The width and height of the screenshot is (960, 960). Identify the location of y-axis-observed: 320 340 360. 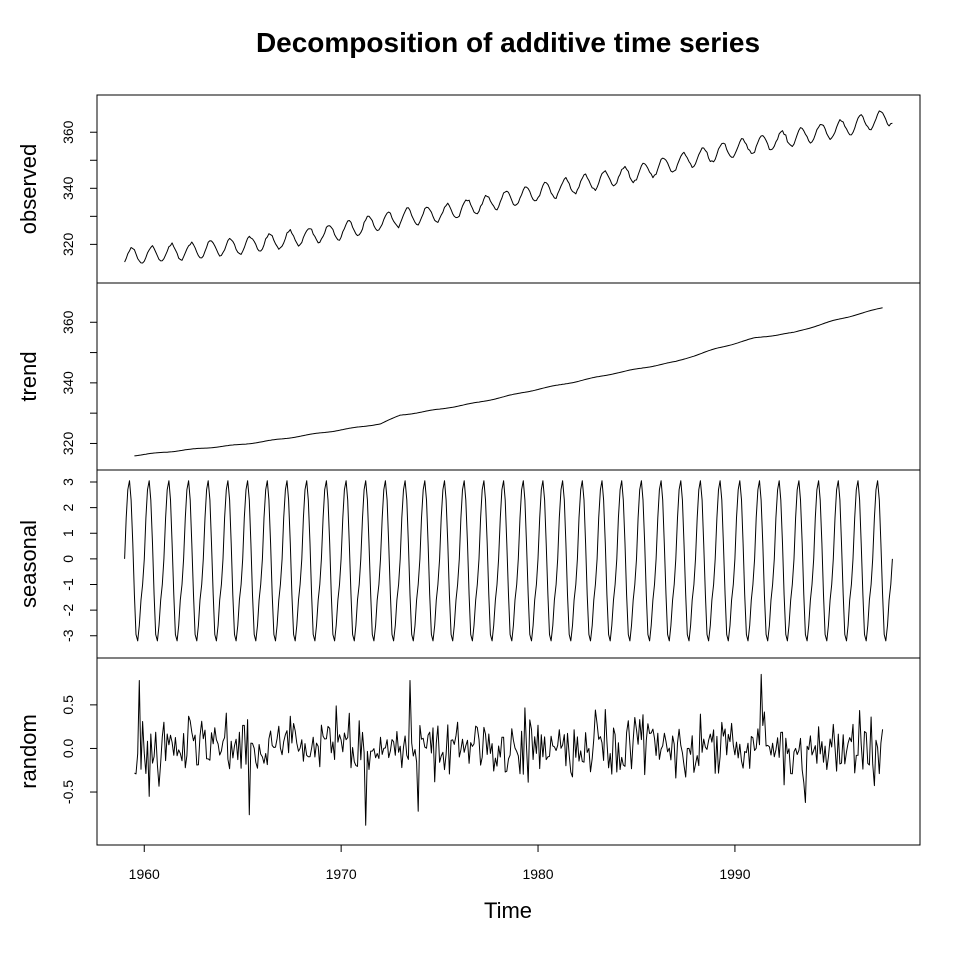
(78, 188).